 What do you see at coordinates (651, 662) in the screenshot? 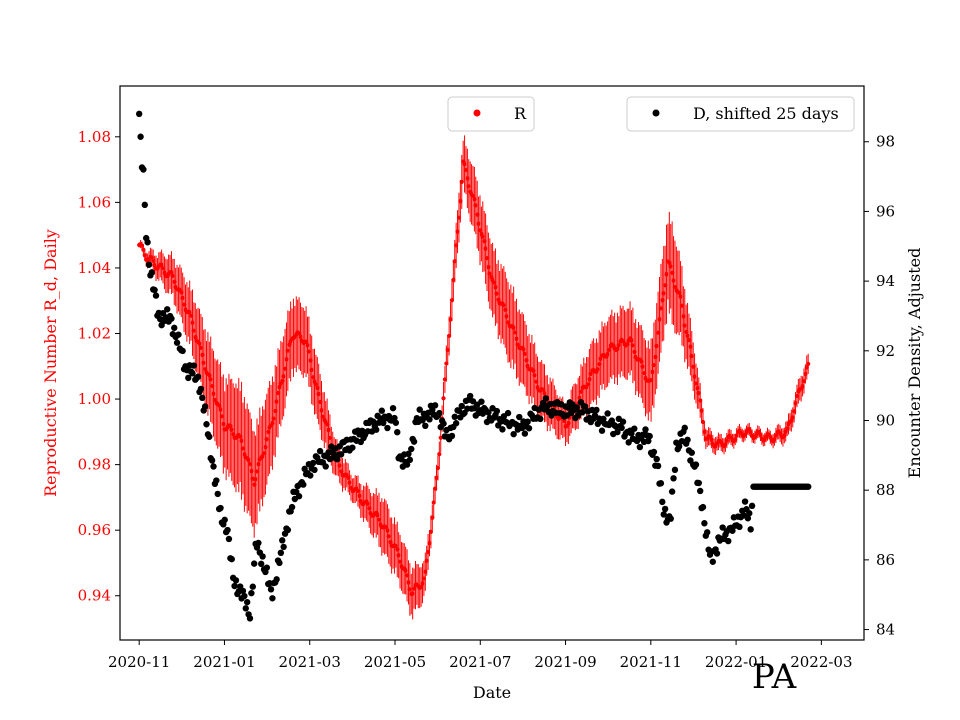
I see `x-tick-label: 2021-11` at bounding box center [651, 662].